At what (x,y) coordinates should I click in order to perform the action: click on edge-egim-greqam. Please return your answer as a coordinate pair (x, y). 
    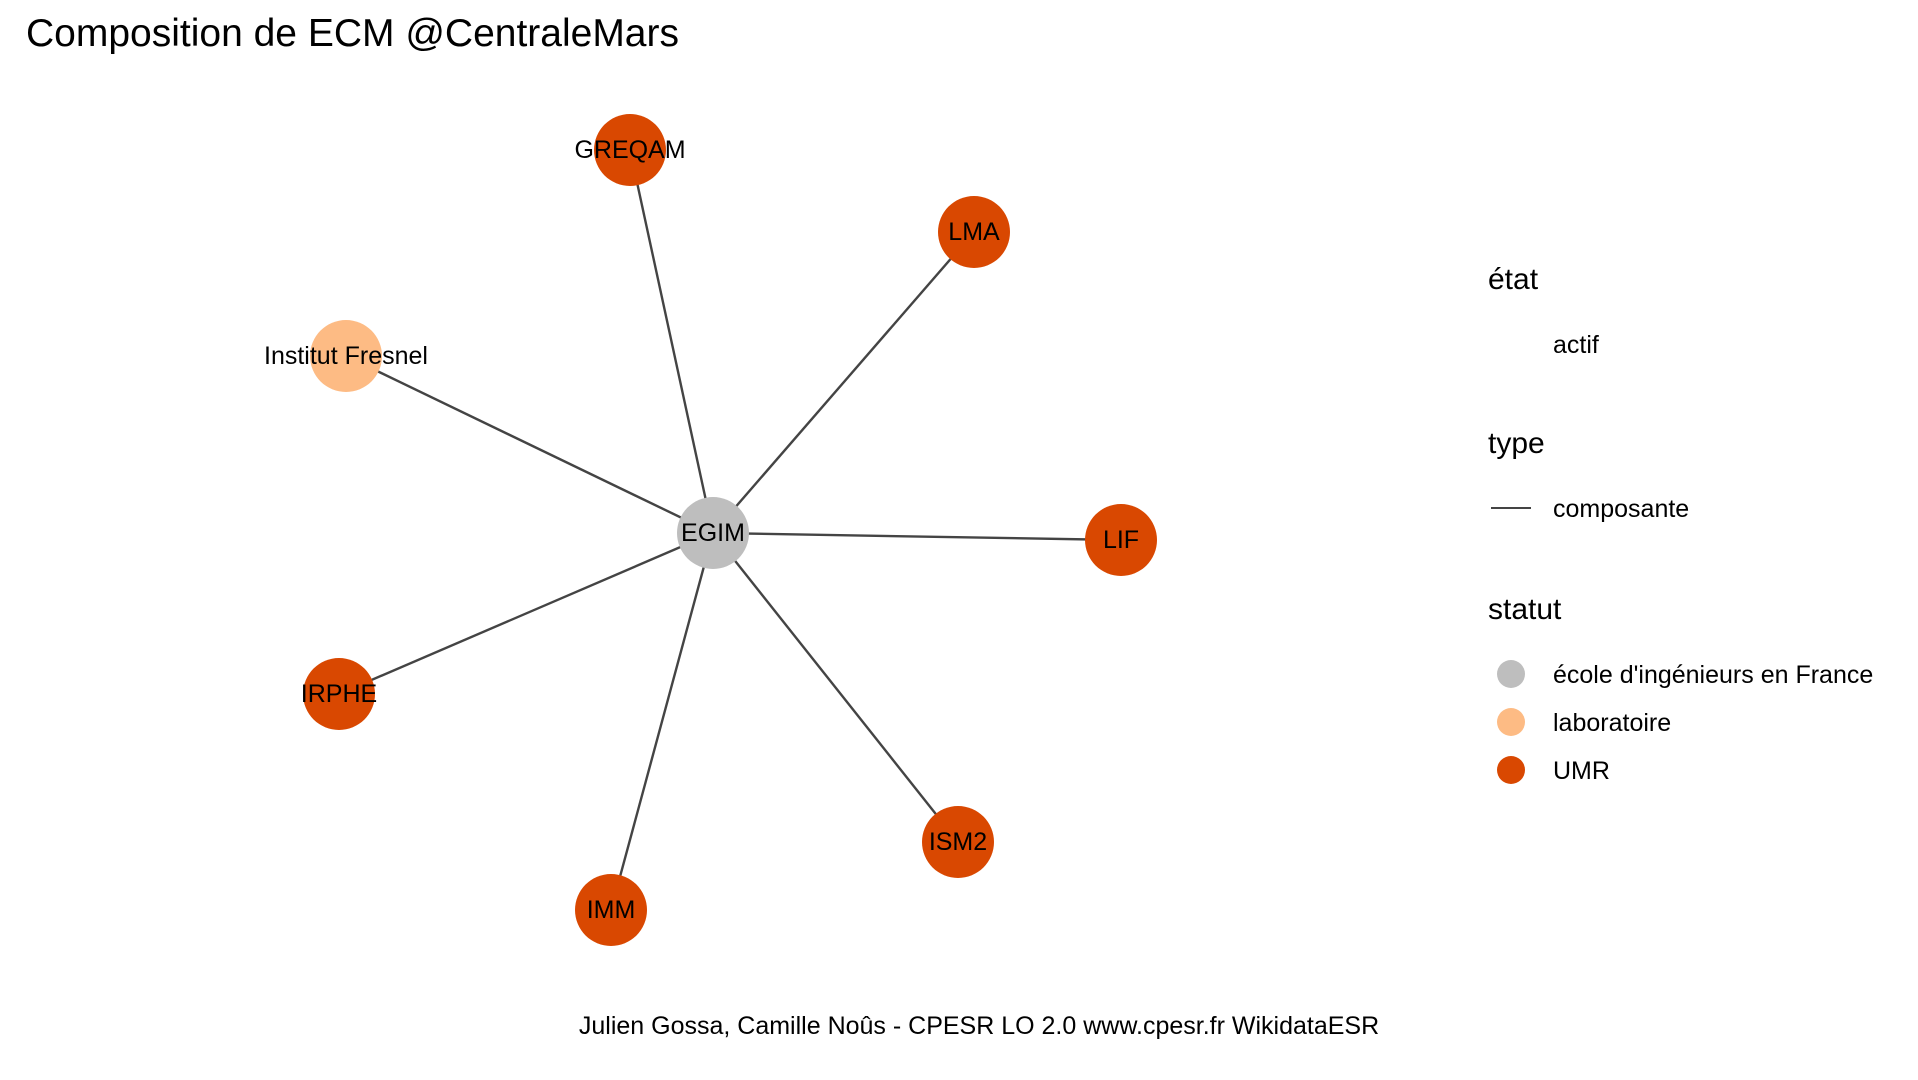
    Looking at the image, I should click on (671, 341).